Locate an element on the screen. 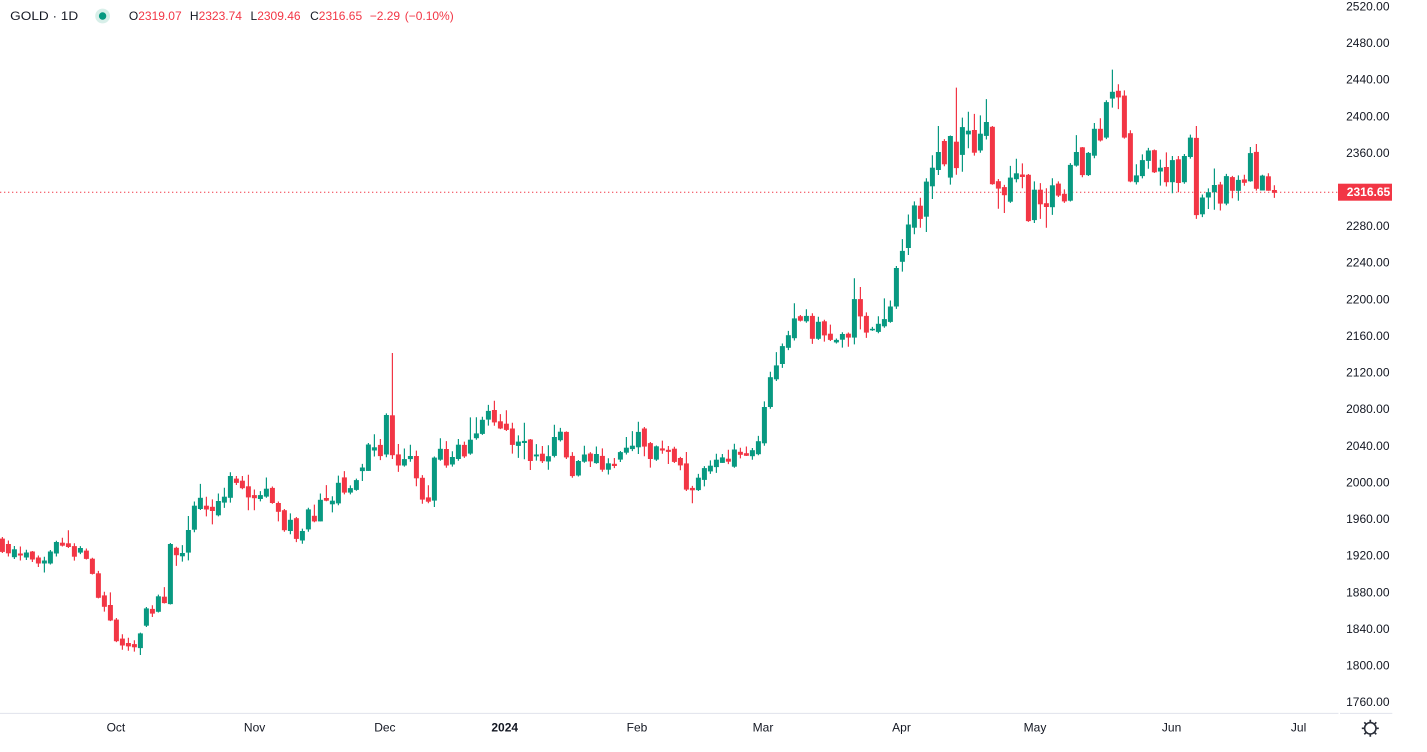  svg-text: 1960.00 is located at coordinates (1368, 519).